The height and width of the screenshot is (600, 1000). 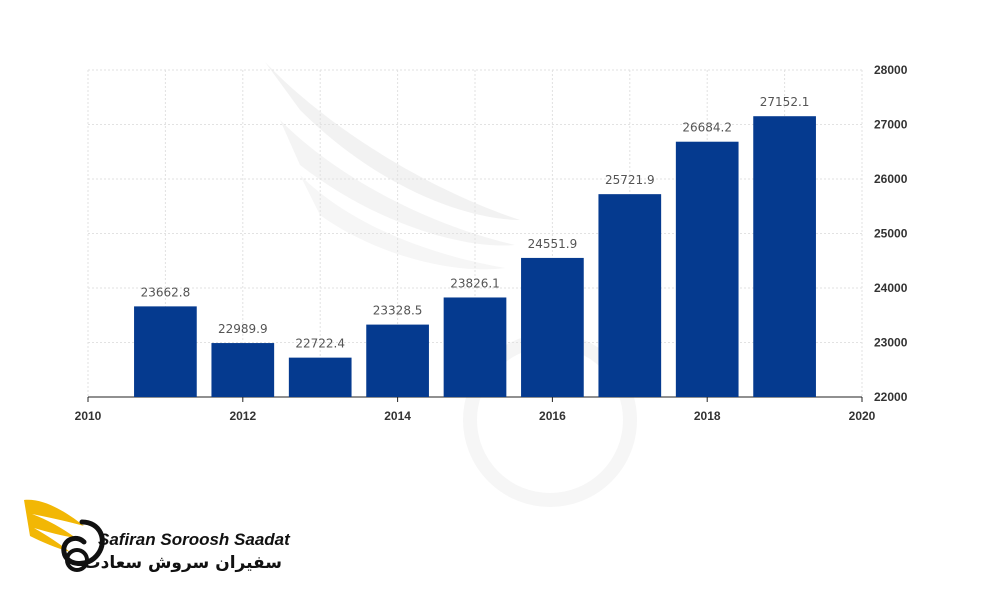 What do you see at coordinates (397, 416) in the screenshot?
I see `x-tick-label: 2014` at bounding box center [397, 416].